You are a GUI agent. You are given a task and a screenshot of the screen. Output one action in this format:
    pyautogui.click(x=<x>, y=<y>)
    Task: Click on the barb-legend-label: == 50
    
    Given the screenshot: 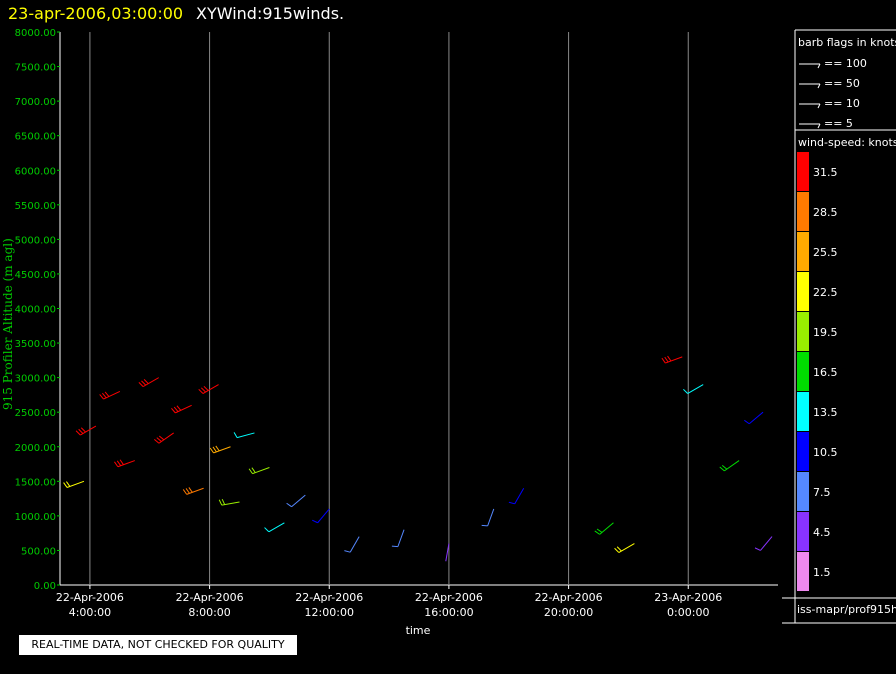 What is the action you would take?
    pyautogui.click(x=842, y=83)
    